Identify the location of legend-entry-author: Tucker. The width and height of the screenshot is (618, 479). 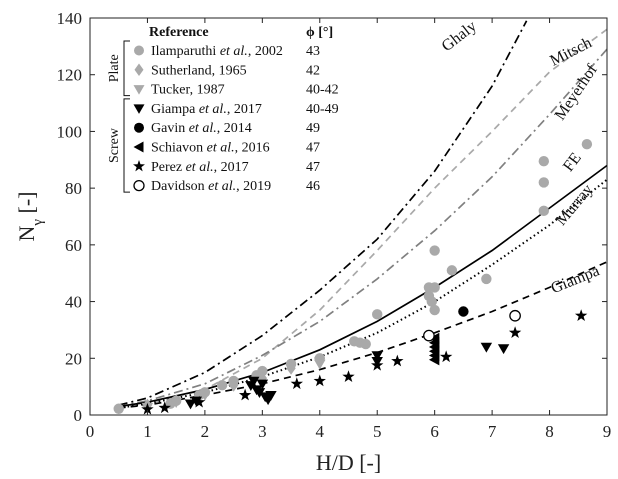
(170, 90).